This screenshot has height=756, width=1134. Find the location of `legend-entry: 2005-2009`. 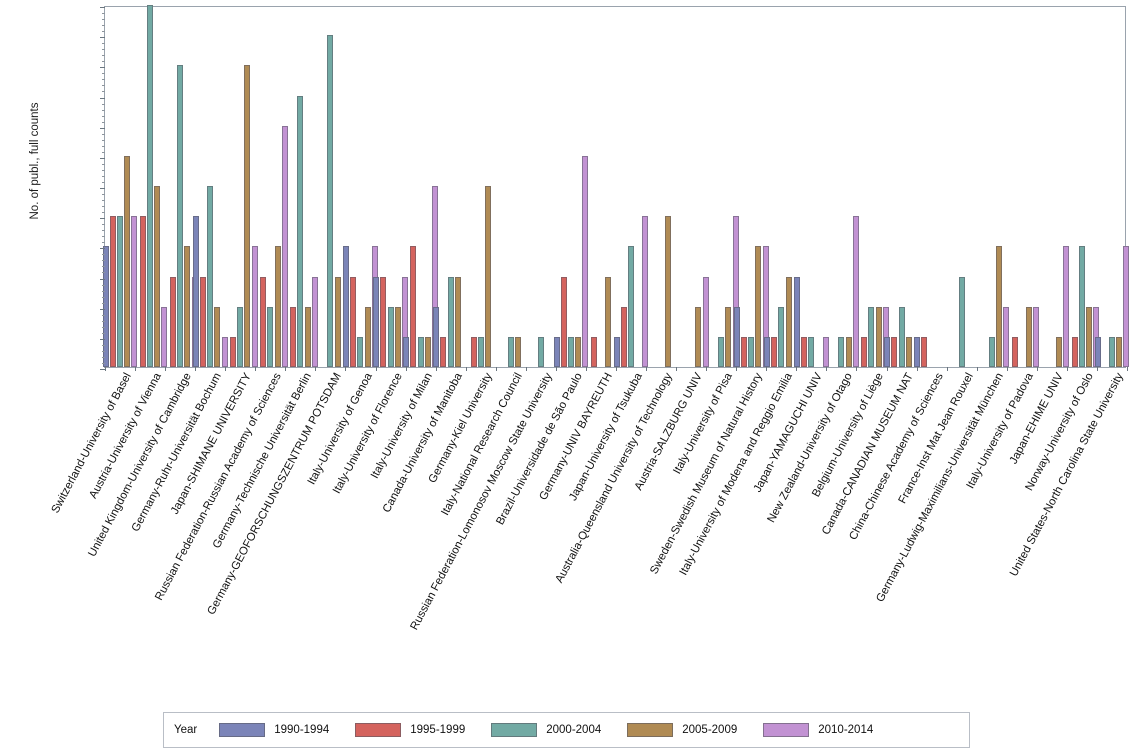

legend-entry: 2005-2009 is located at coordinates (682, 730).